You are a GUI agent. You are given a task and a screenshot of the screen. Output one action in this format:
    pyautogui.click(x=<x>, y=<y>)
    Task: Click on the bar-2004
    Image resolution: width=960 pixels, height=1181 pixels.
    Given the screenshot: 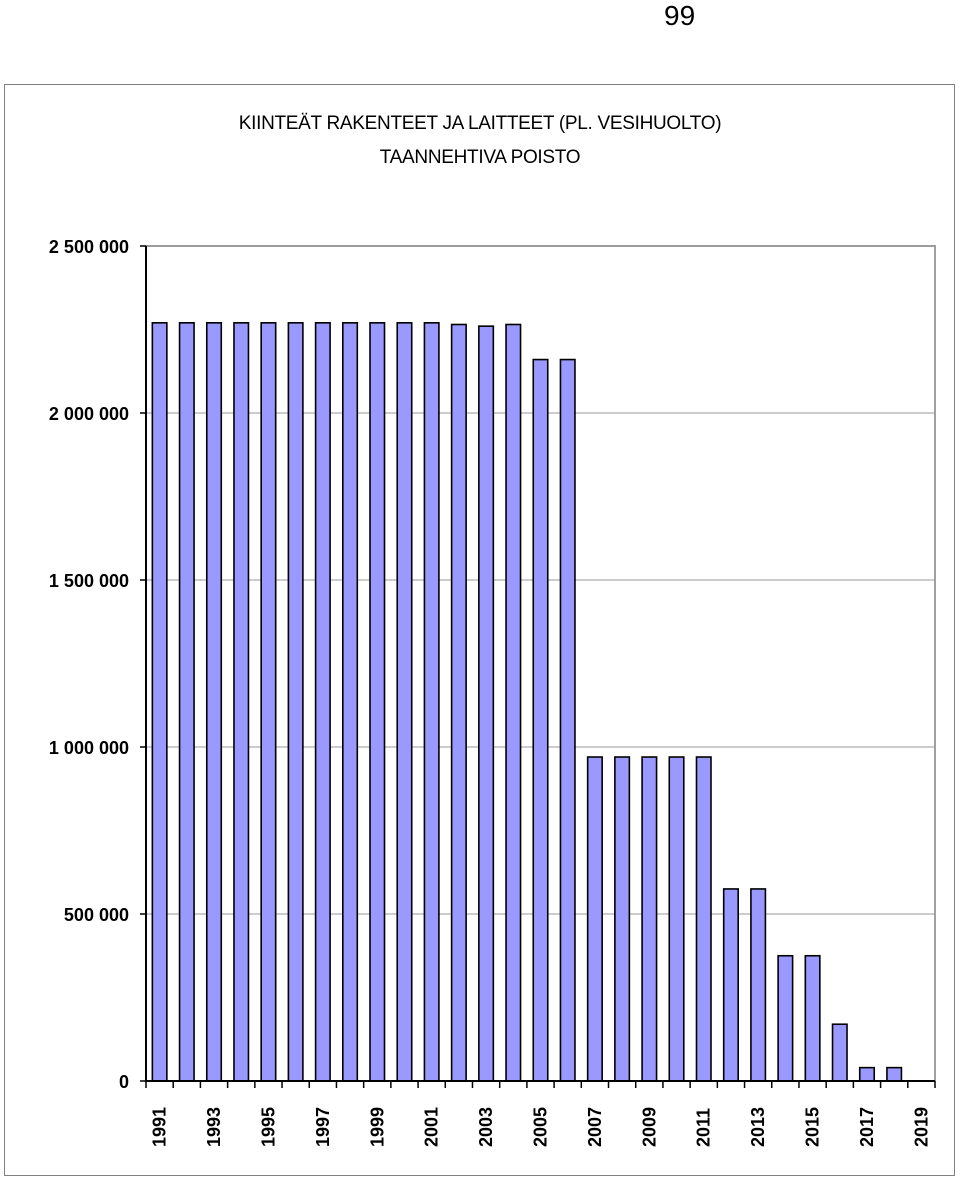 What is the action you would take?
    pyautogui.click(x=513, y=702)
    